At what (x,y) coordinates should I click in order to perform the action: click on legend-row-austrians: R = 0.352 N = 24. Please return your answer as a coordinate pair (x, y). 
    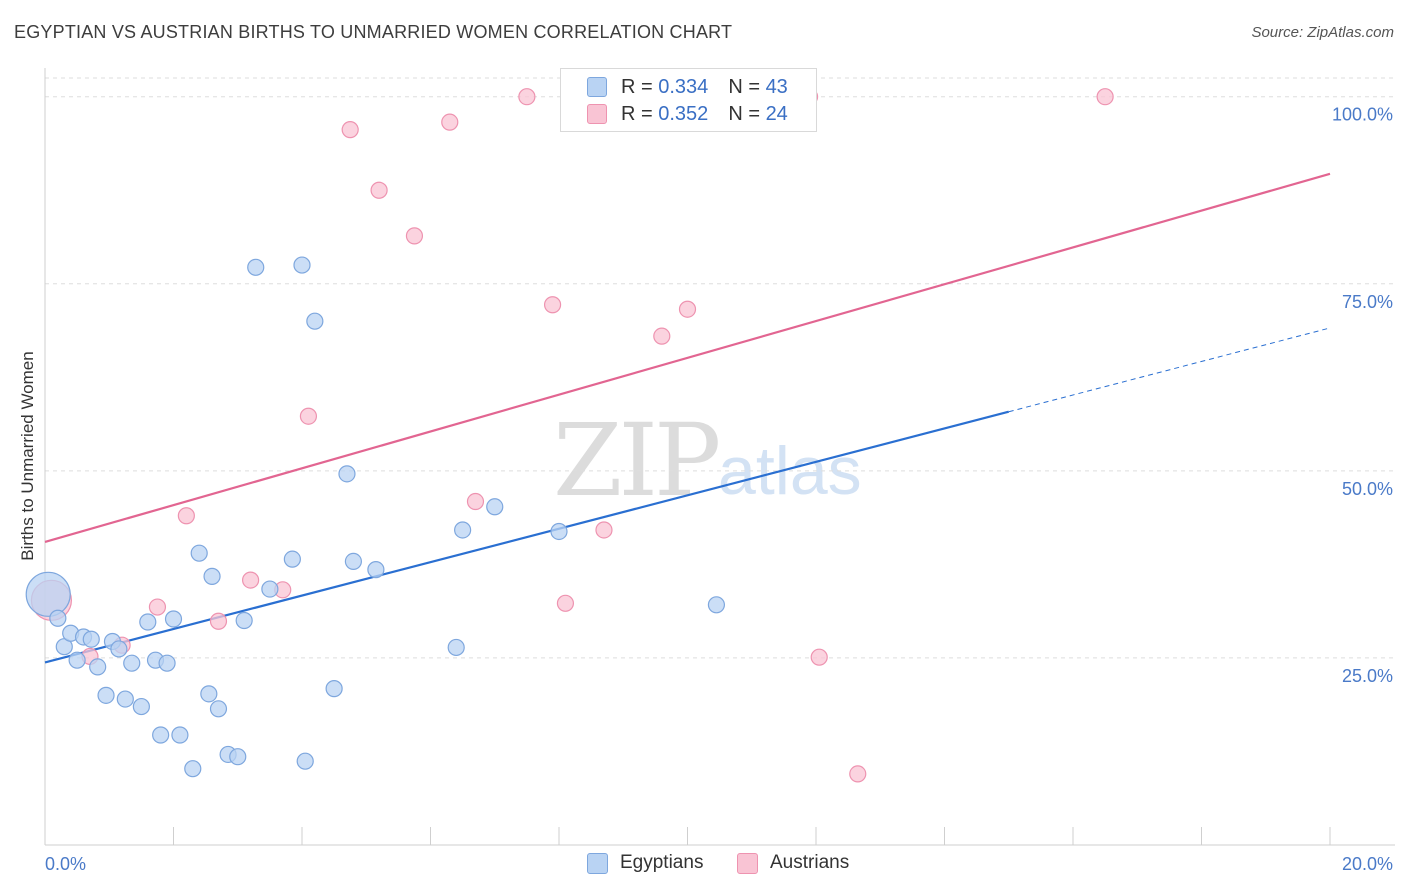
    Looking at the image, I should click on (687, 114).